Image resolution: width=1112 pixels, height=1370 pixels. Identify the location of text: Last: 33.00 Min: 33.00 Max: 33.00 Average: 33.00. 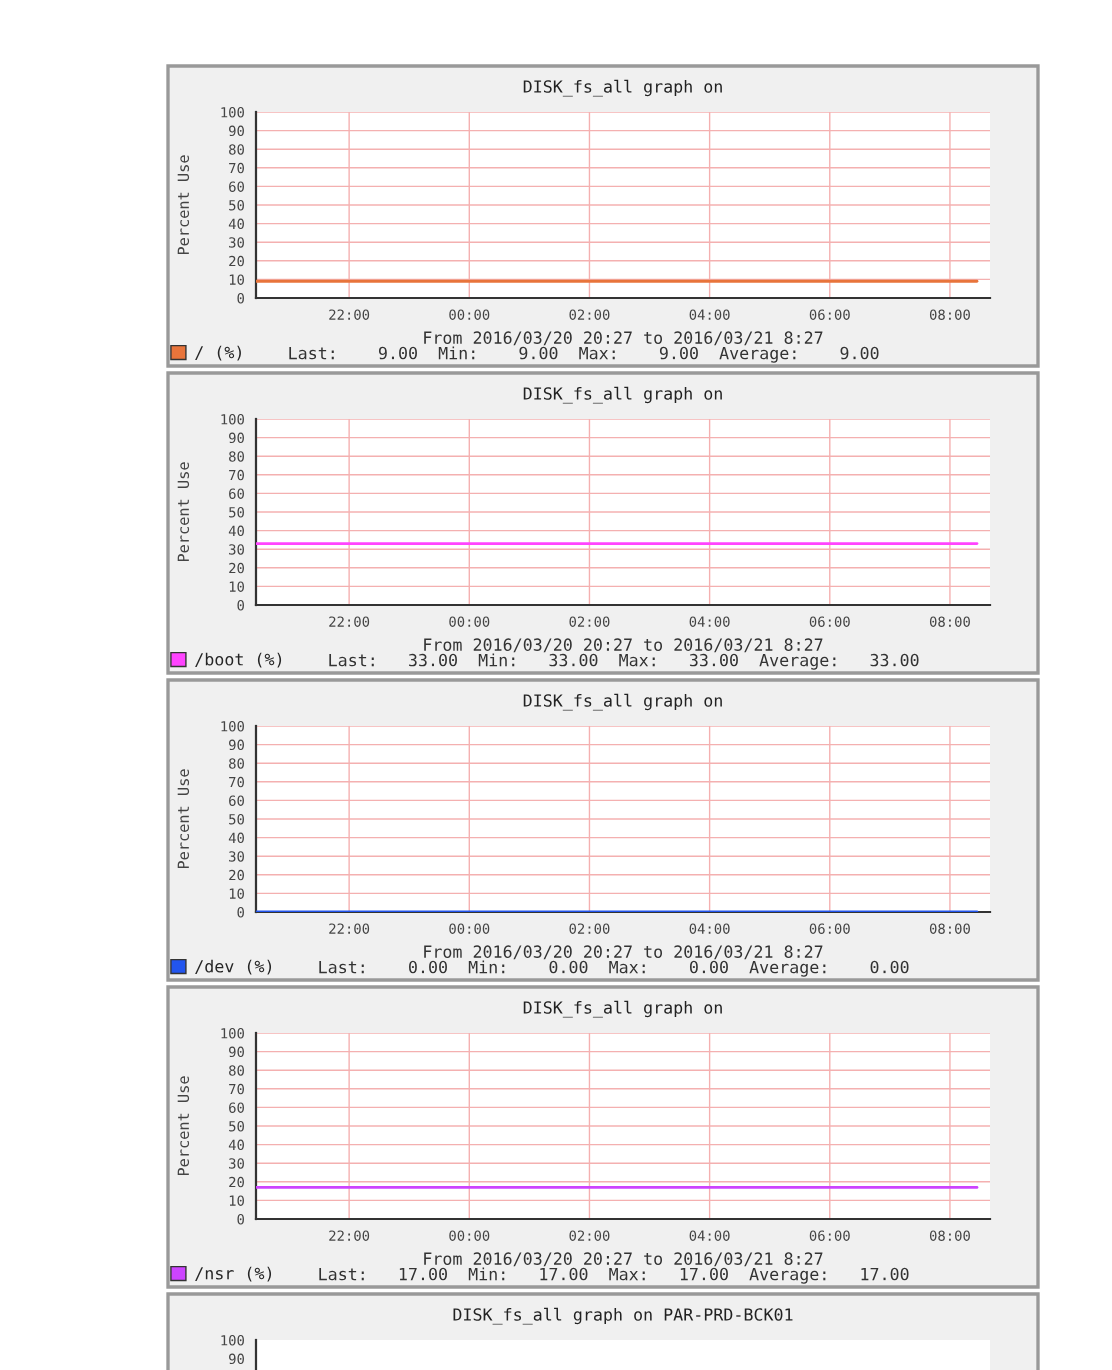
(624, 661).